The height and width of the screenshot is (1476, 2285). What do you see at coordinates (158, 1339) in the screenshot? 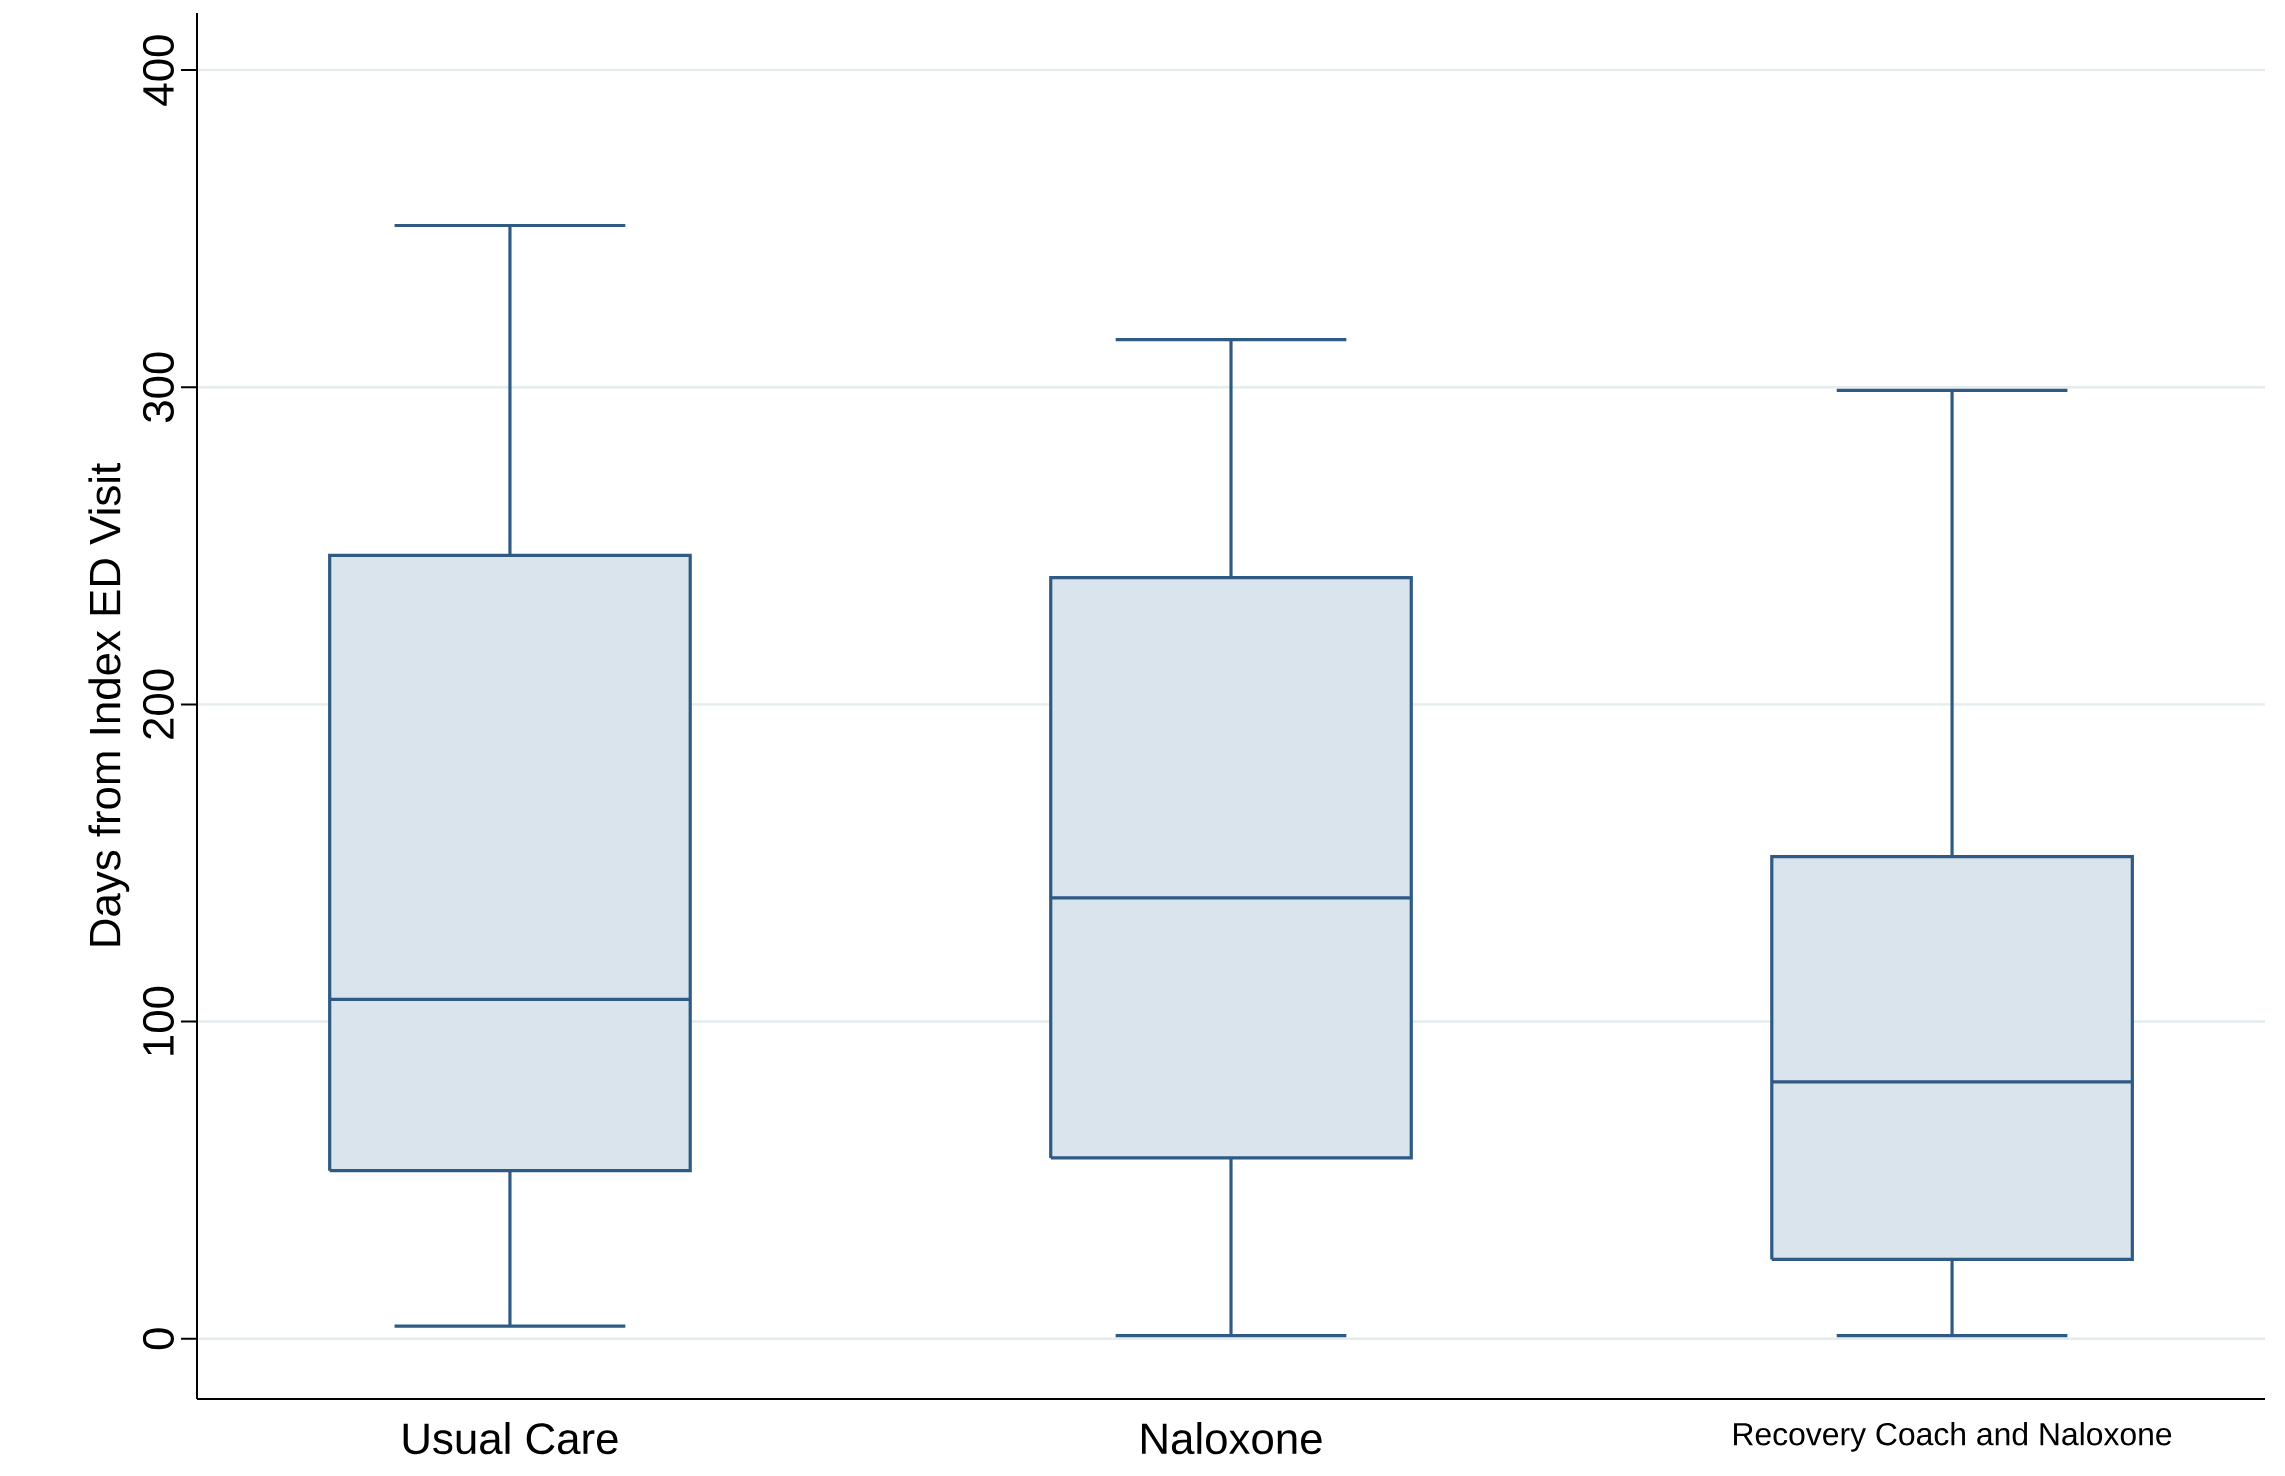
I see `y-tick-label: 0` at bounding box center [158, 1339].